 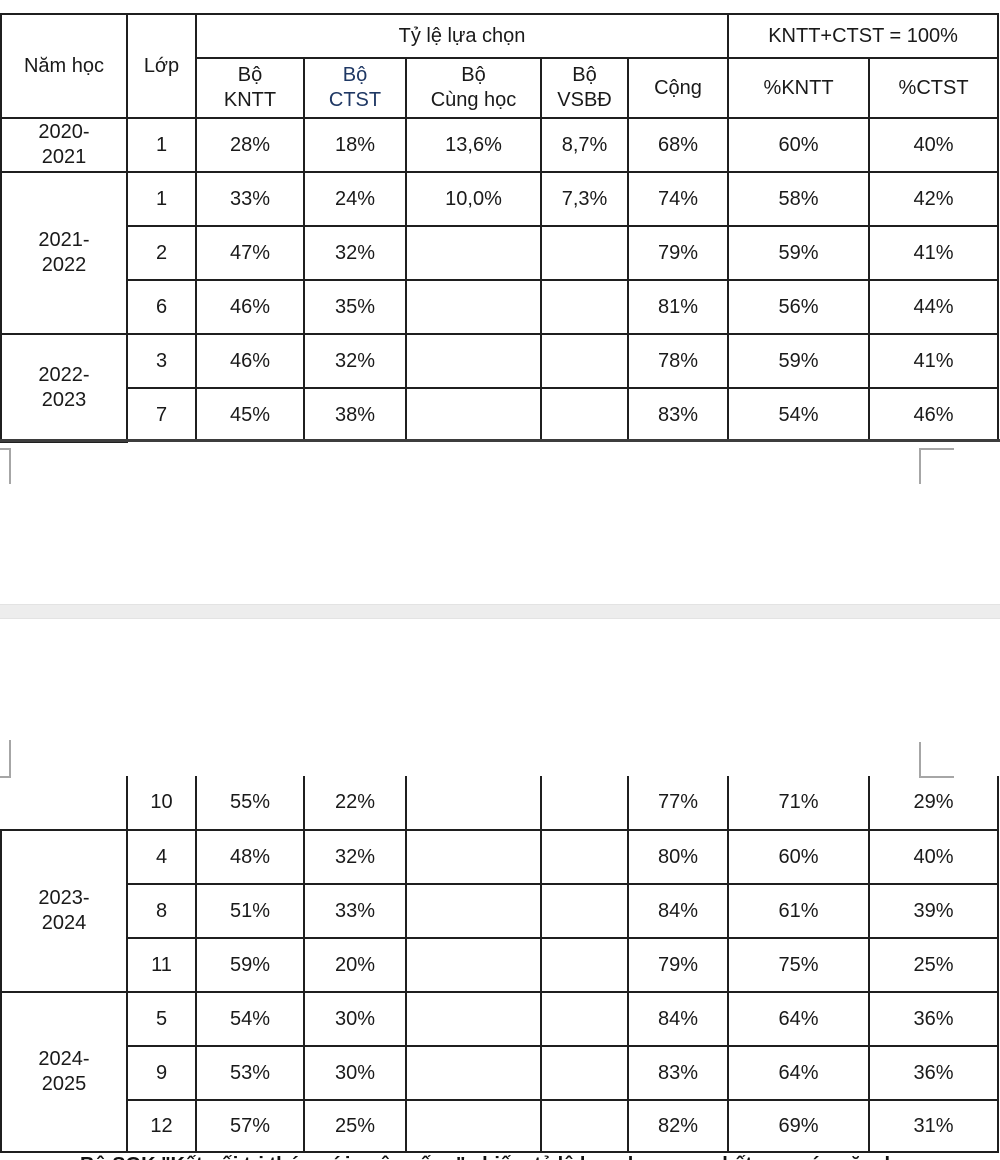 I want to click on pctst-cell: 40%, so click(x=934, y=145).